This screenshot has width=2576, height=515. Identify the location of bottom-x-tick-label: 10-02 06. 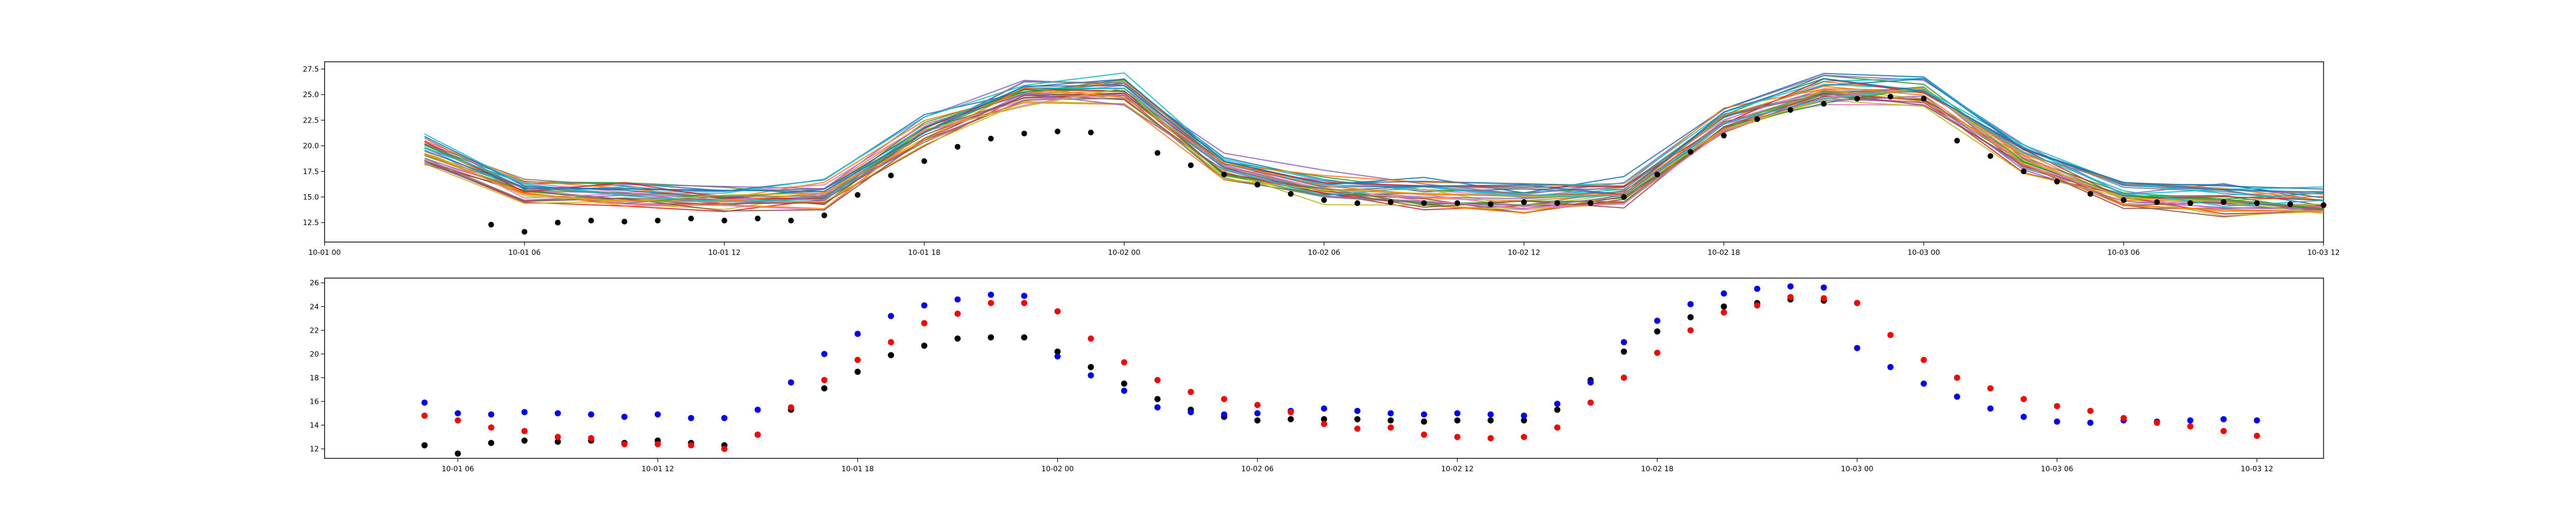
(1257, 469).